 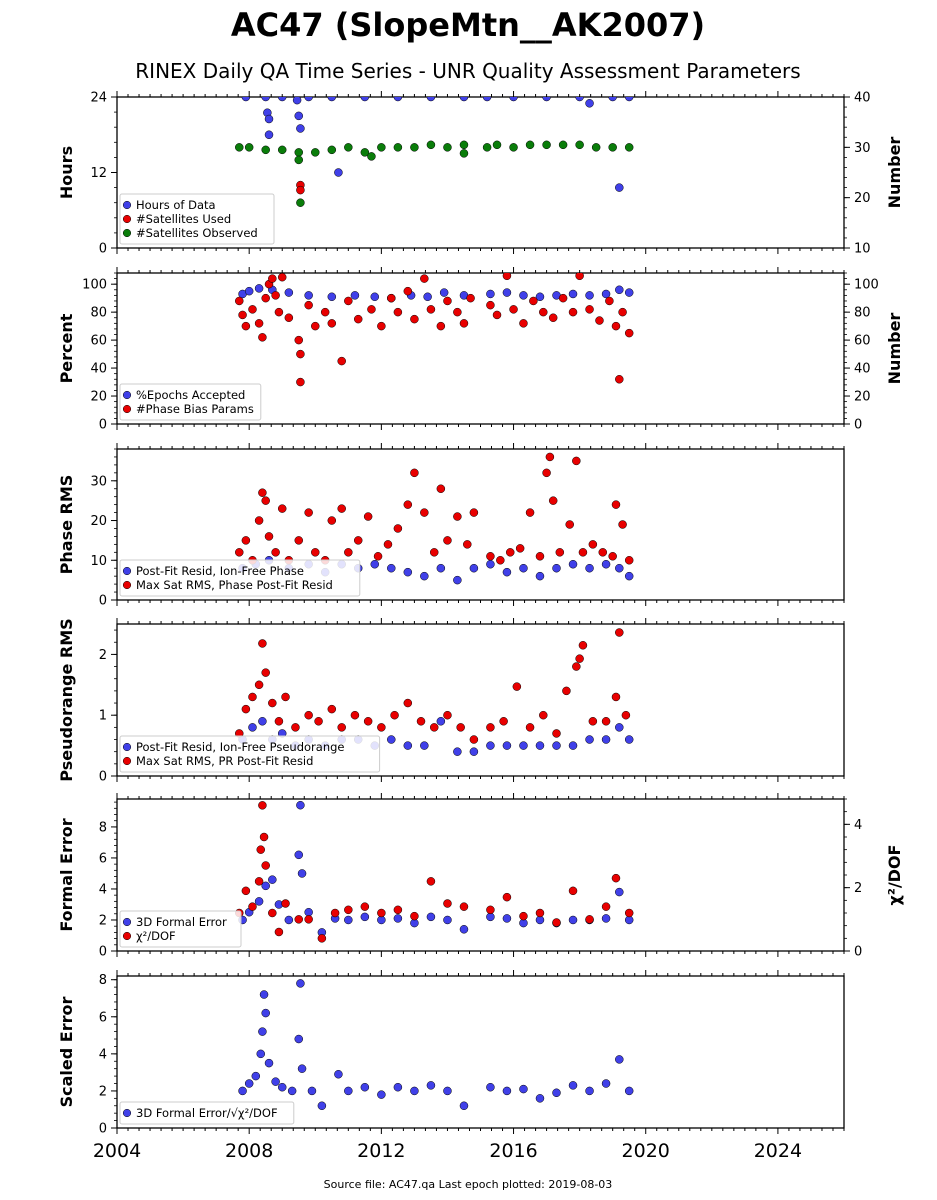 What do you see at coordinates (190, 395) in the screenshot?
I see `legend-entry: %Epochs Accepted` at bounding box center [190, 395].